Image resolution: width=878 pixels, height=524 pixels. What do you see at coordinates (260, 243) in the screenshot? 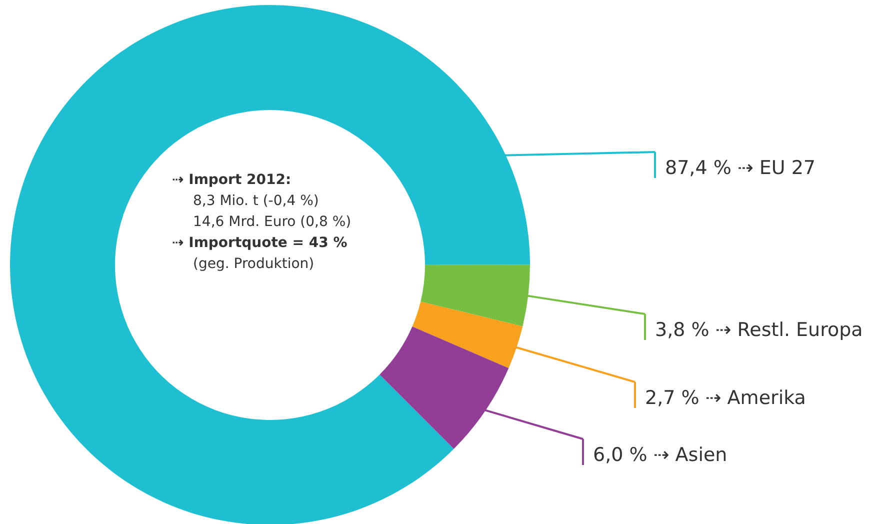
I see `text: ⇢ Importquote = 43 %` at bounding box center [260, 243].